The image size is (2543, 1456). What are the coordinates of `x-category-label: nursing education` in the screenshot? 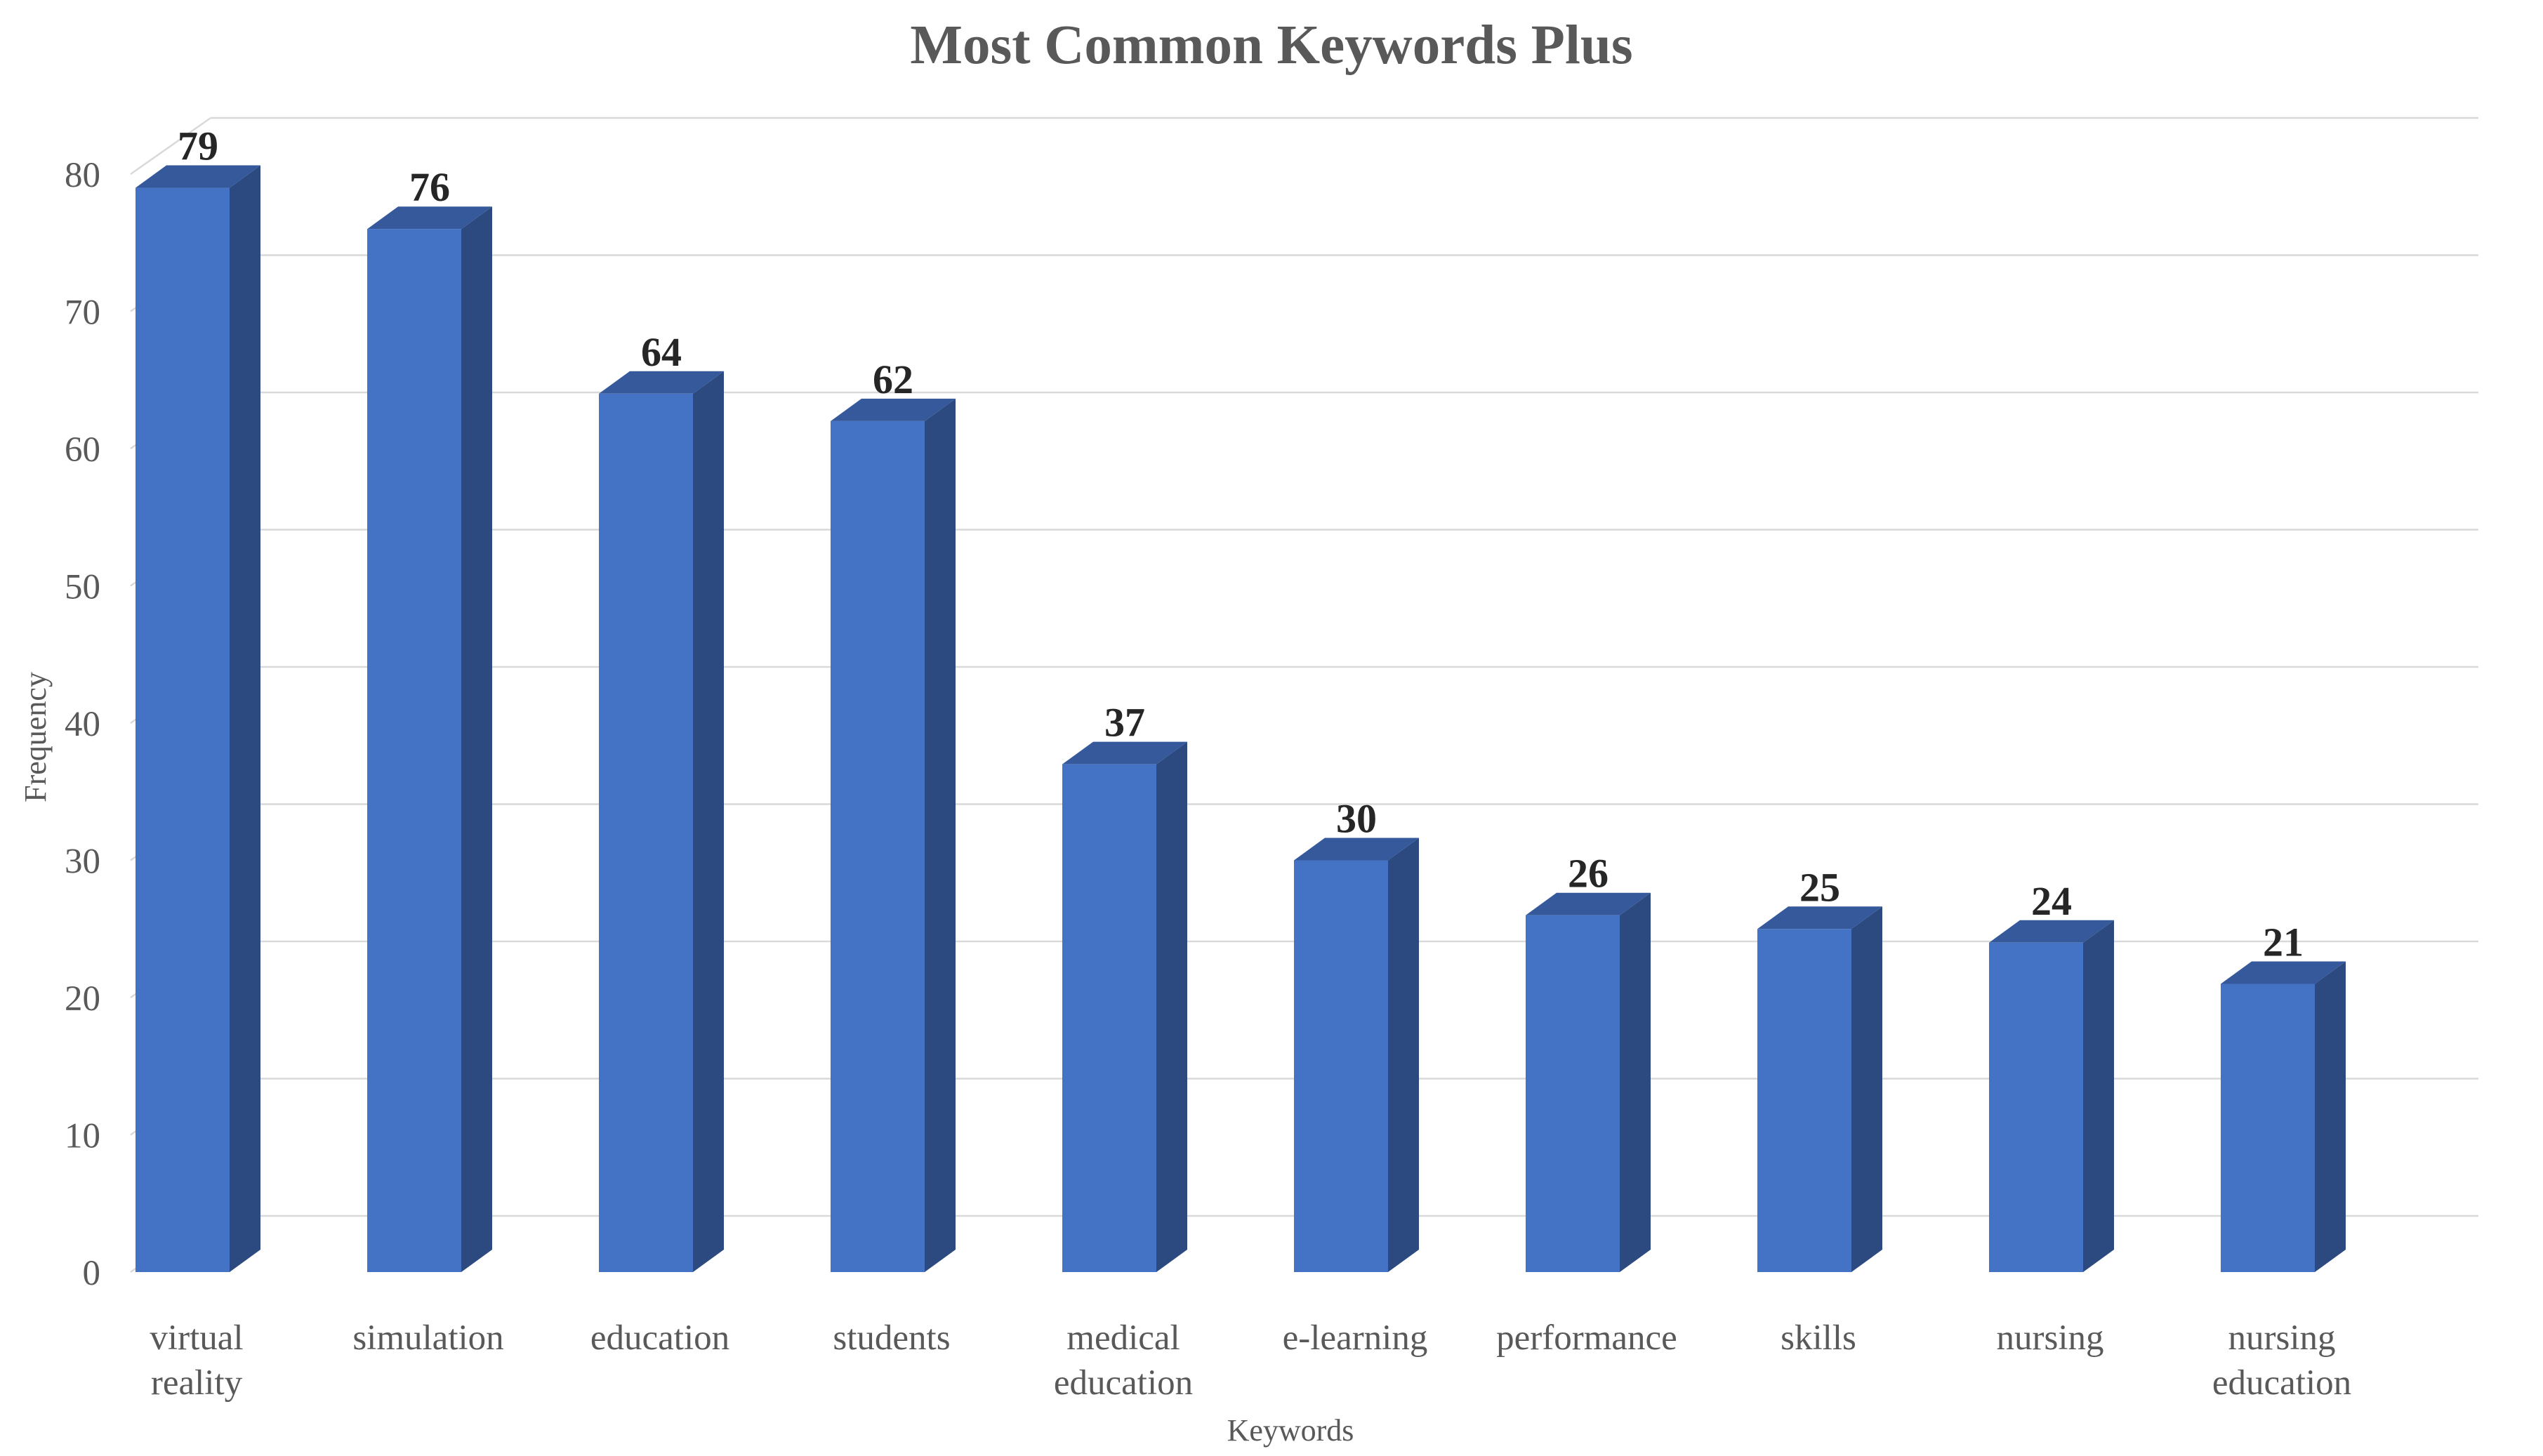 It's located at (2281, 1360).